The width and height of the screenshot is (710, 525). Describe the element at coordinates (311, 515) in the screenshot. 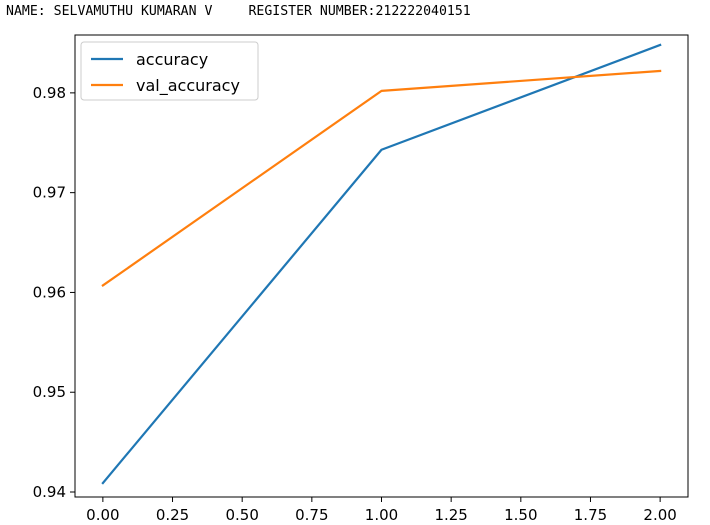

I see `x-tick-label: 0.75` at that location.